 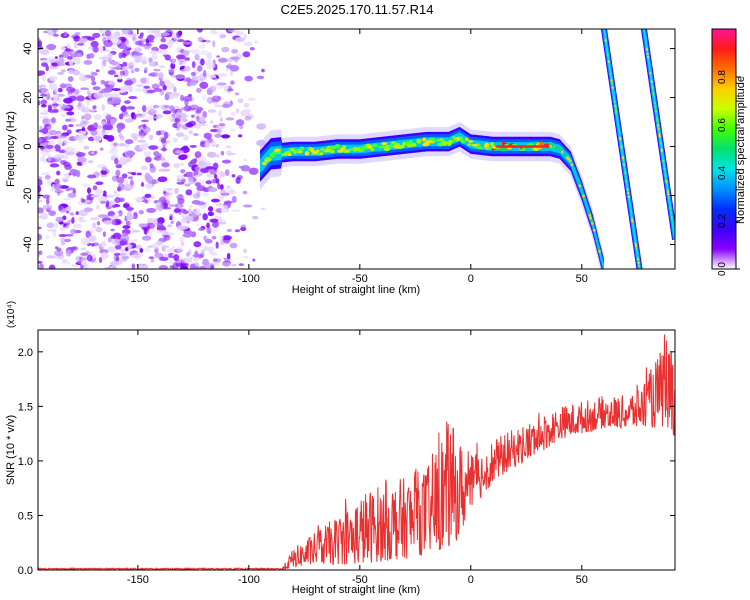 I want to click on y-tick-label: 40, so click(x=28, y=48).